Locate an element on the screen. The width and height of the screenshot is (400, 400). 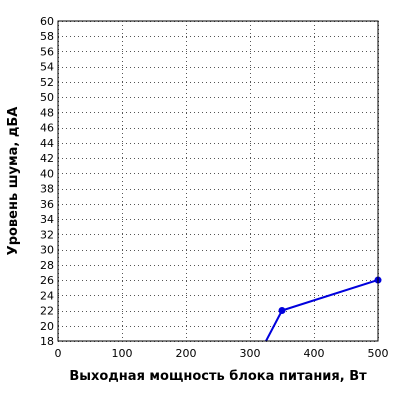
x-axis-title: Выходная мощность блока питания, Вт is located at coordinates (218, 376).